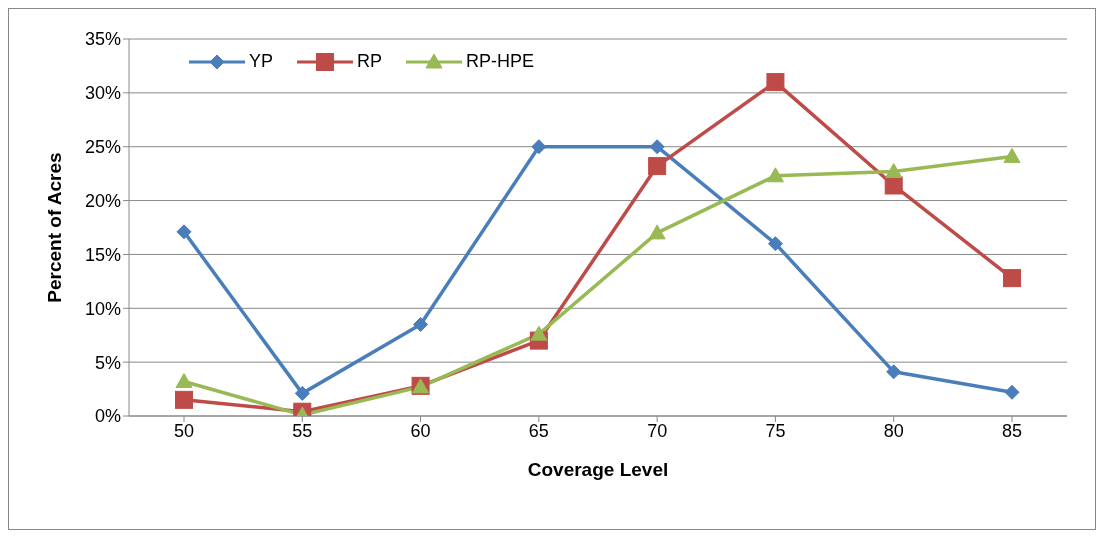  What do you see at coordinates (420, 430) in the screenshot?
I see `x-tick-label: 60` at bounding box center [420, 430].